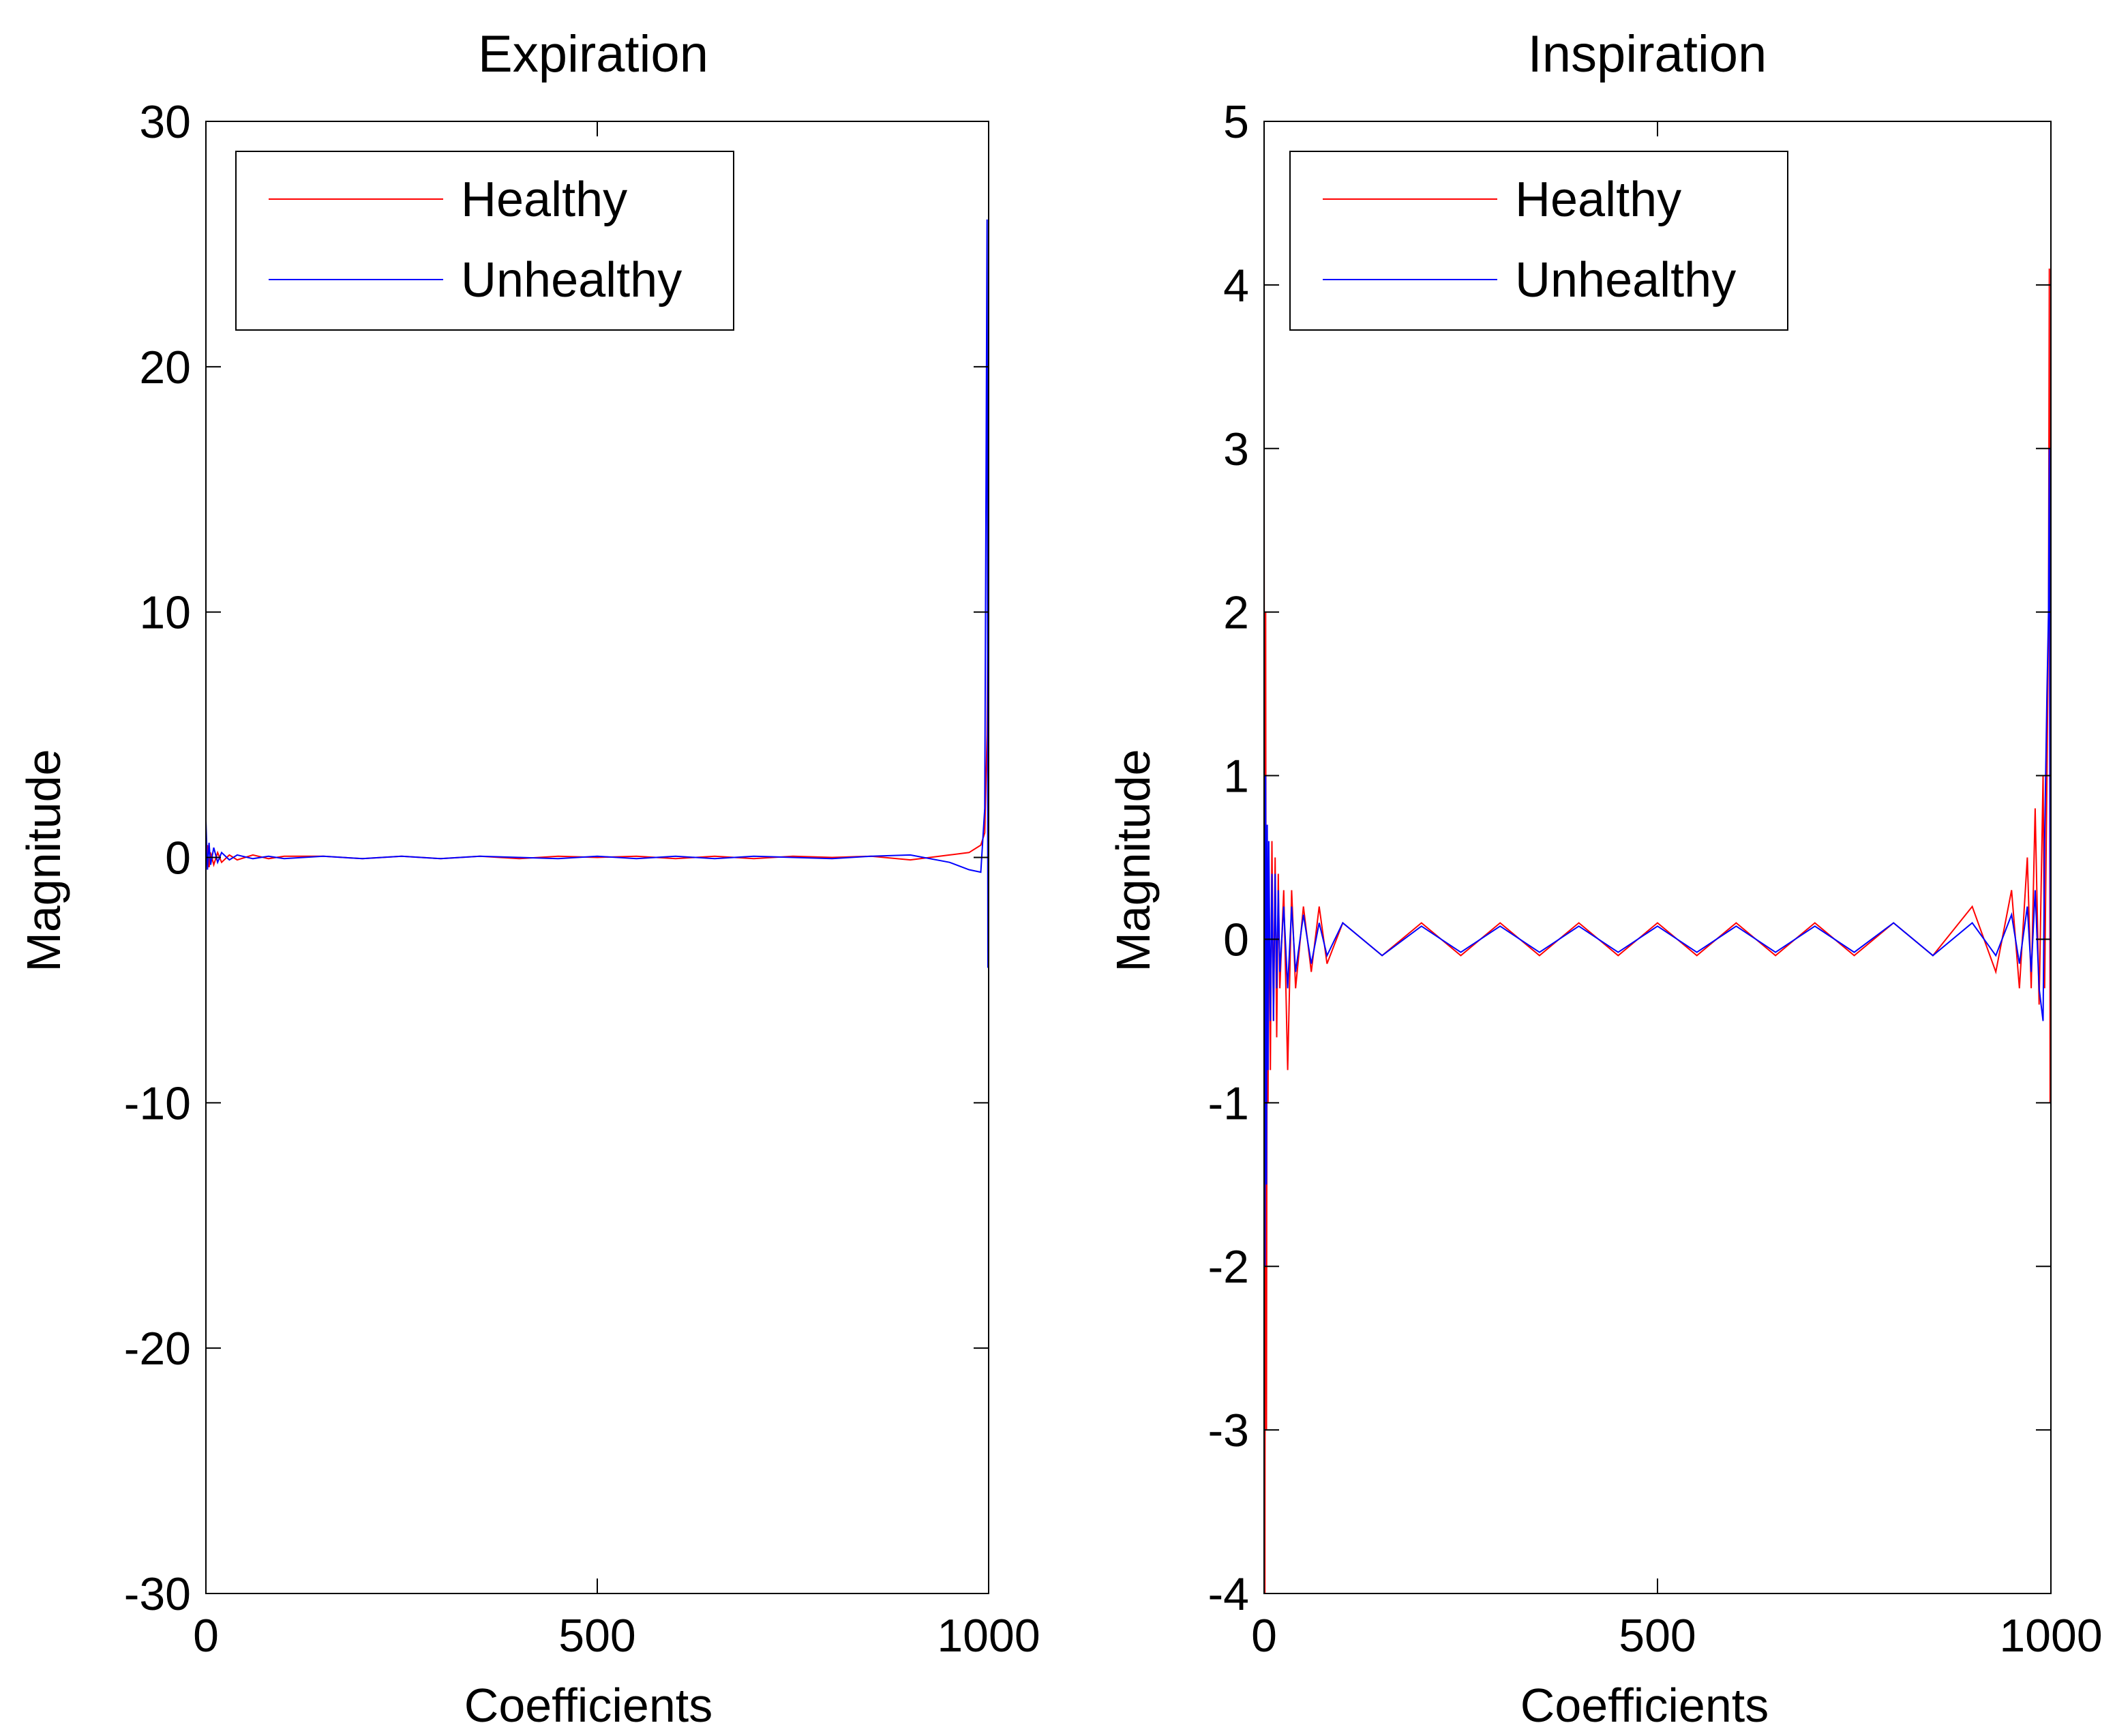 Image resolution: width=2115 pixels, height=1736 pixels. What do you see at coordinates (157, 1103) in the screenshot?
I see `y-tick-label: -10` at bounding box center [157, 1103].